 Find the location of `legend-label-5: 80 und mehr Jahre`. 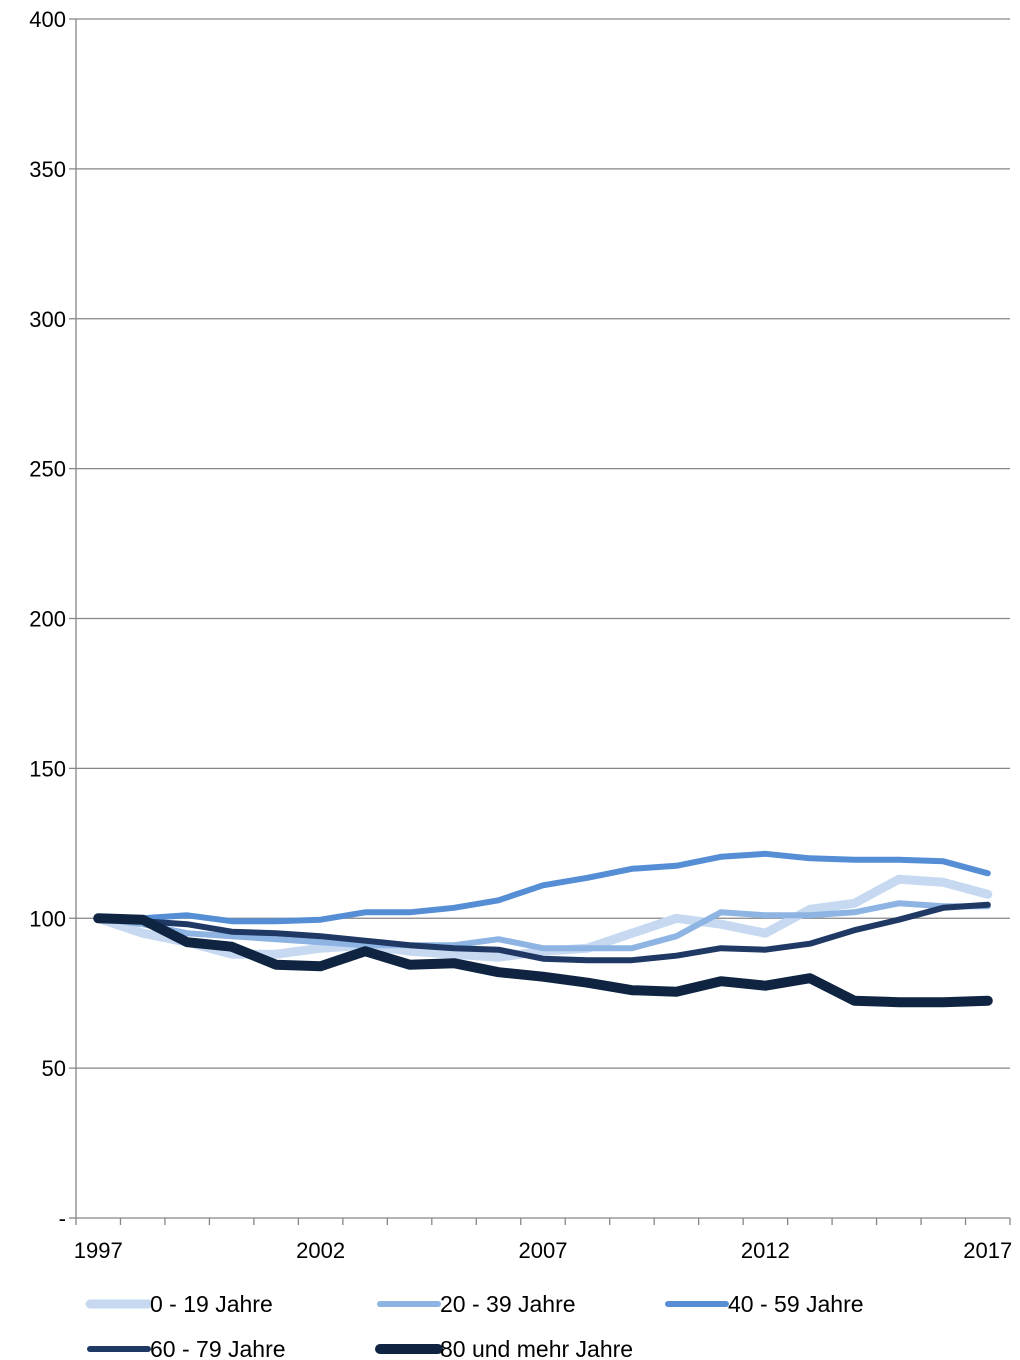

legend-label-5: 80 und mehr Jahre is located at coordinates (536, 1348).